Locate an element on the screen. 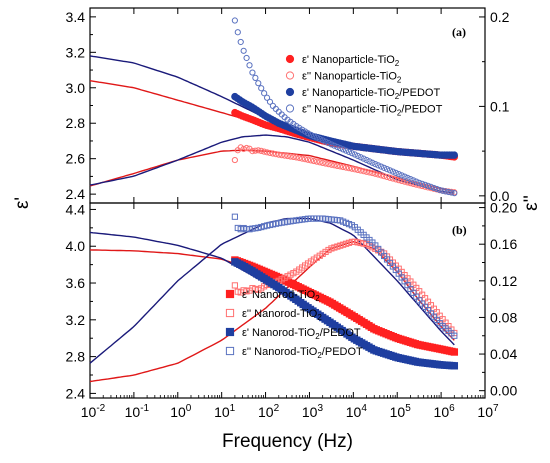 This screenshot has width=550, height=463. legend-label-text: ε' Nanoparticle-TiO is located at coordinates (348, 93).